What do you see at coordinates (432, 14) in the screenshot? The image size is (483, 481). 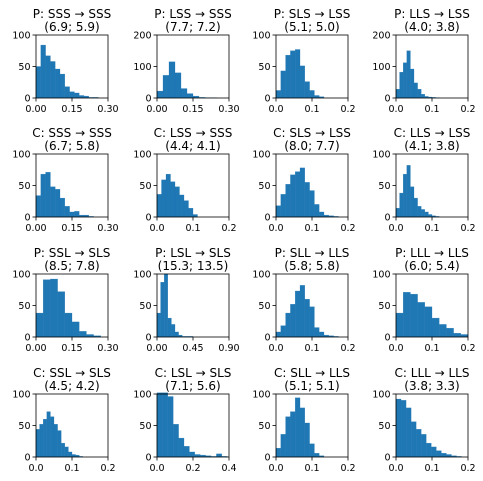 I see `panel-title: P: LLS → LSS` at bounding box center [432, 14].